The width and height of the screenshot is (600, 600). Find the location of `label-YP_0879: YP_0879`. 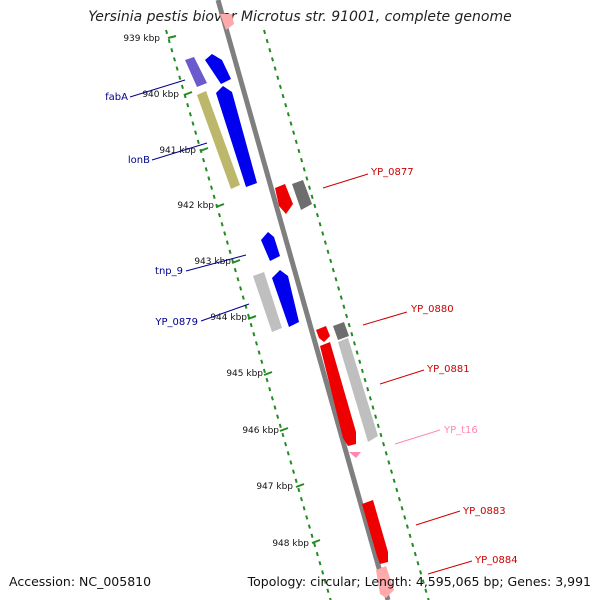

label-YP_0879: YP_0879 is located at coordinates (176, 322).